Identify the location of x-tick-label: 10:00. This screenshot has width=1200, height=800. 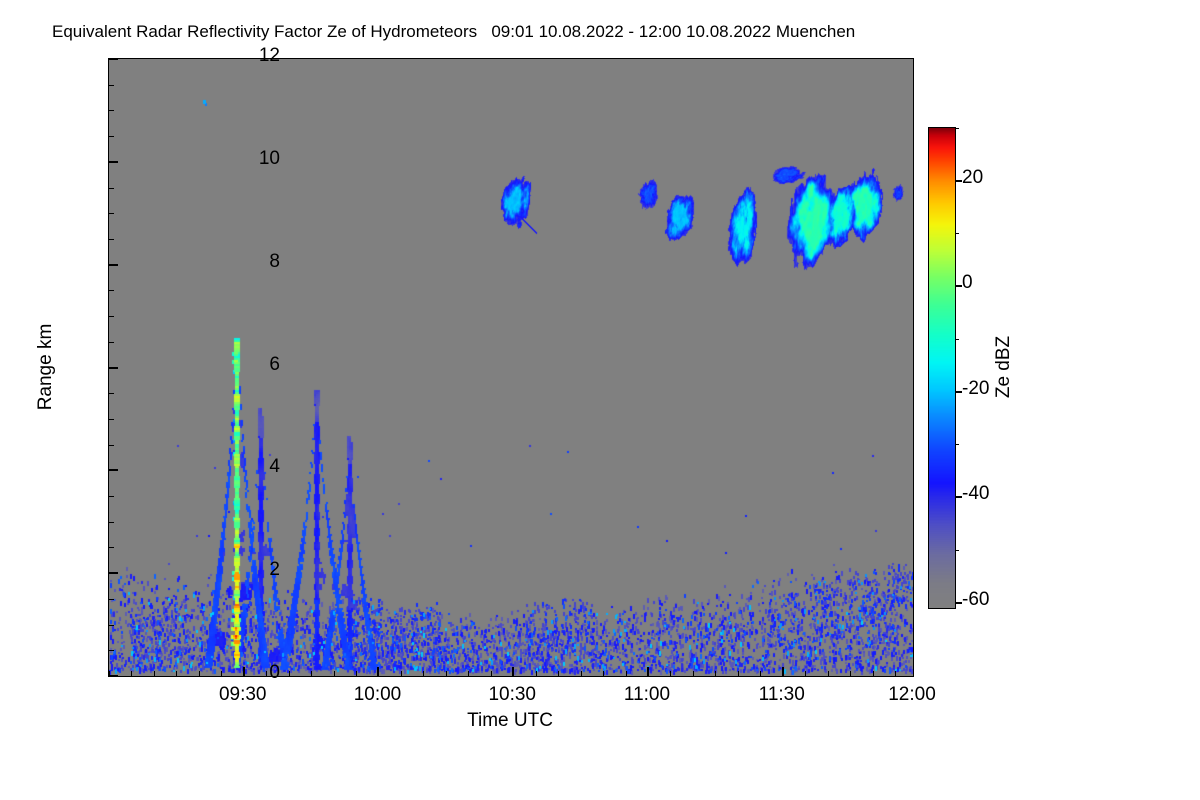
(377, 694).